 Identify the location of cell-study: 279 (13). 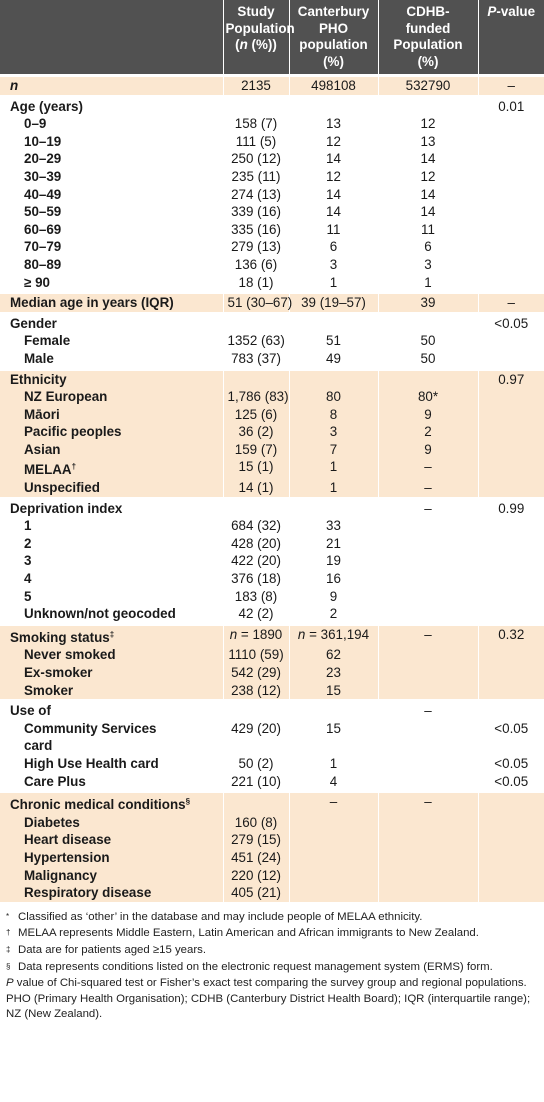
(256, 247).